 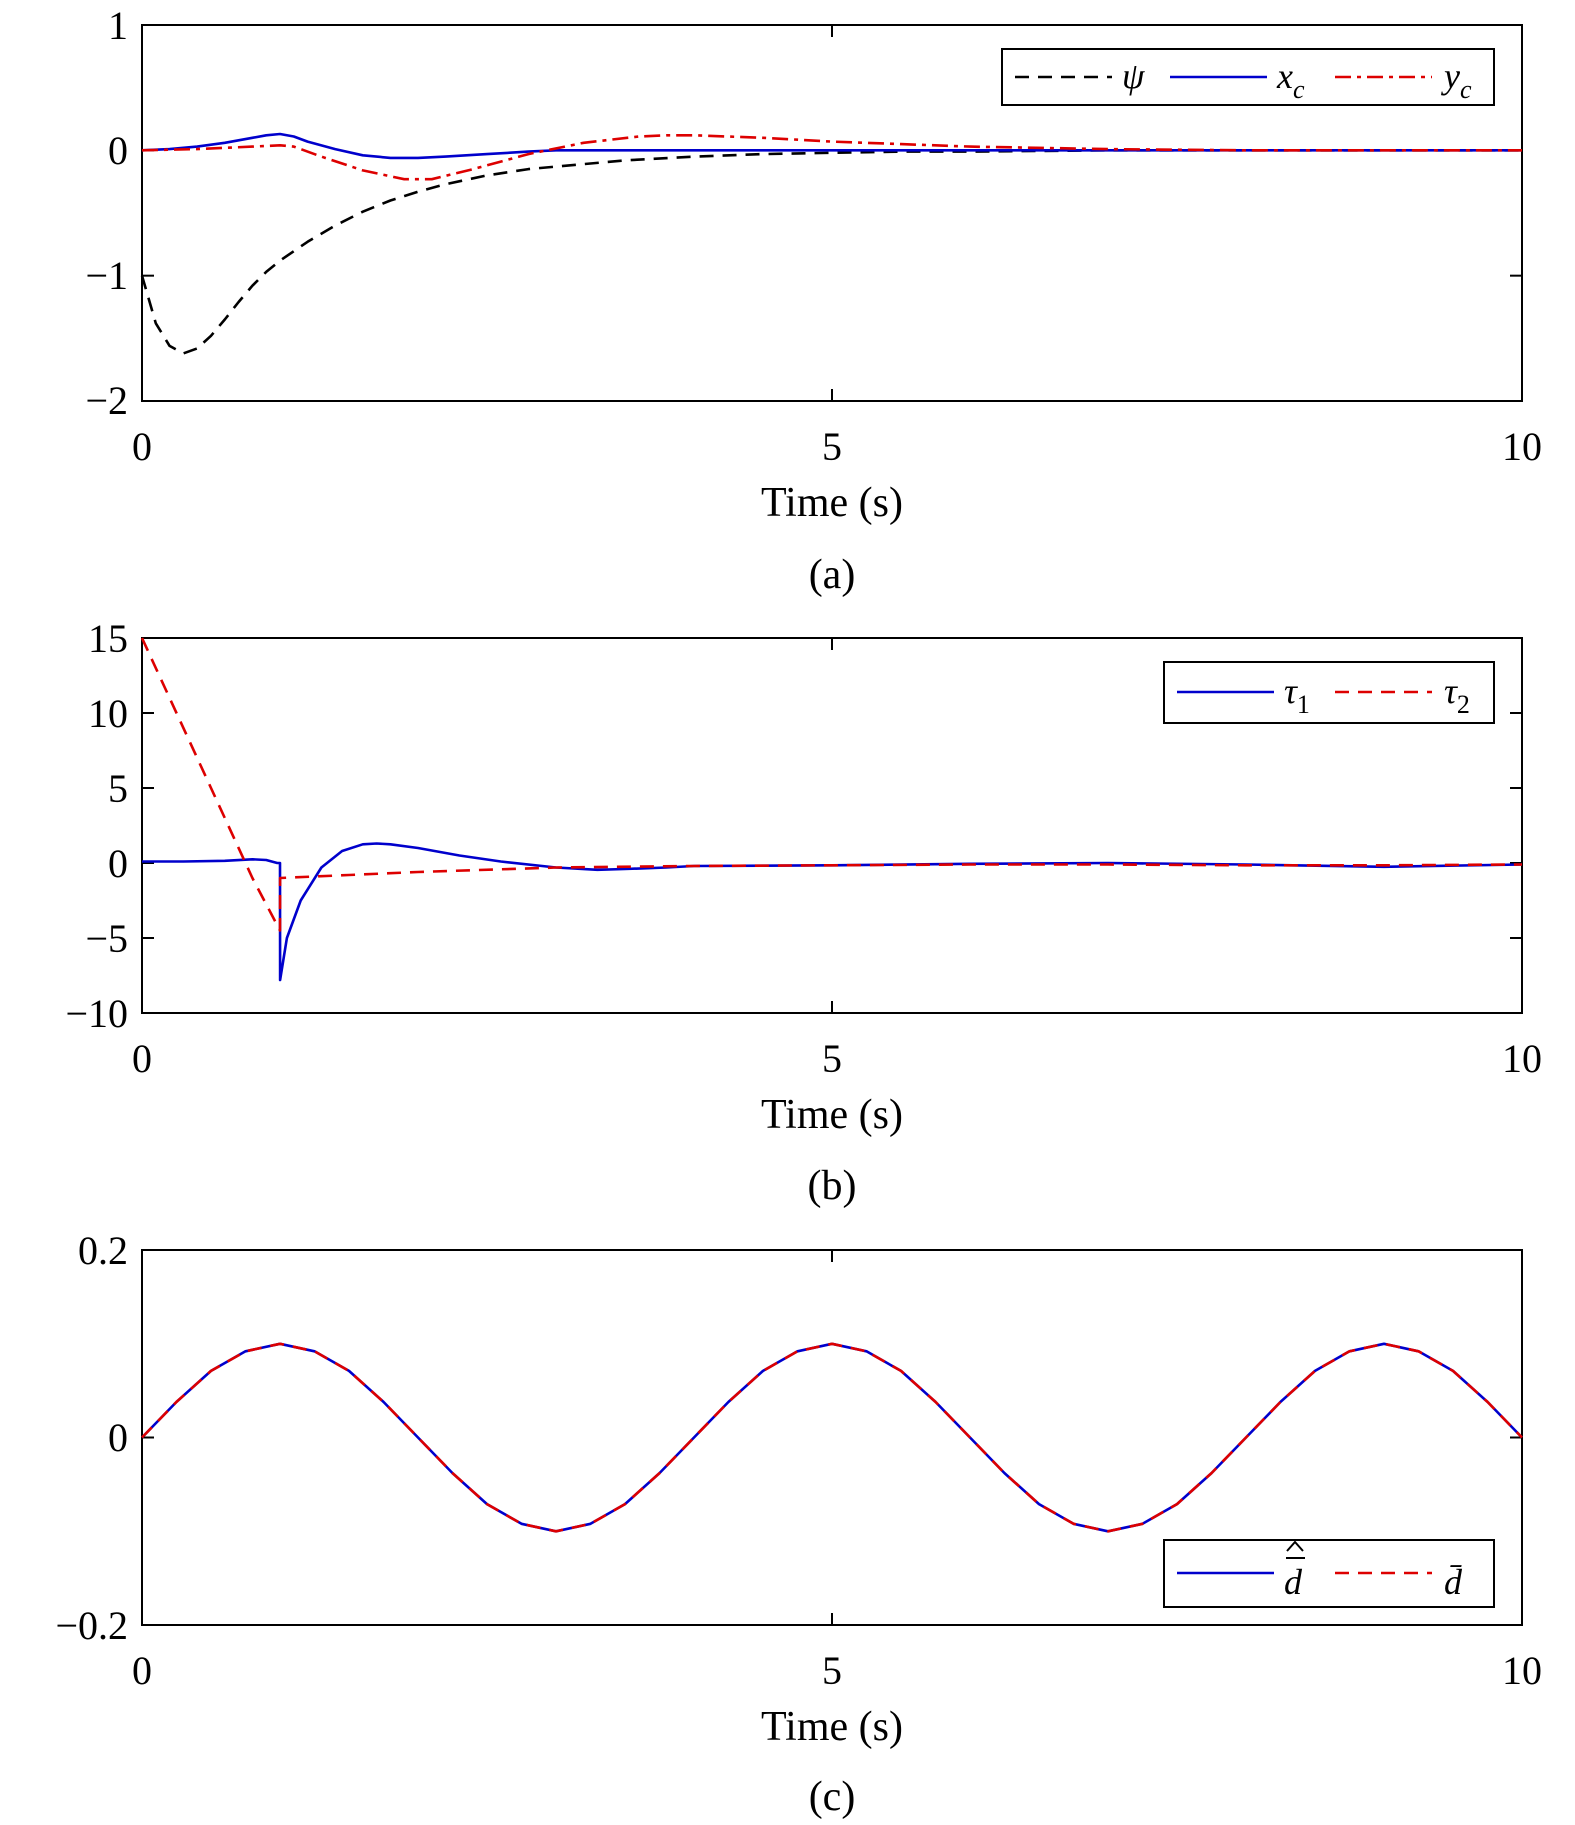 What do you see at coordinates (1522, 1058) in the screenshot?
I see `panel-b-xtick-label: 10` at bounding box center [1522, 1058].